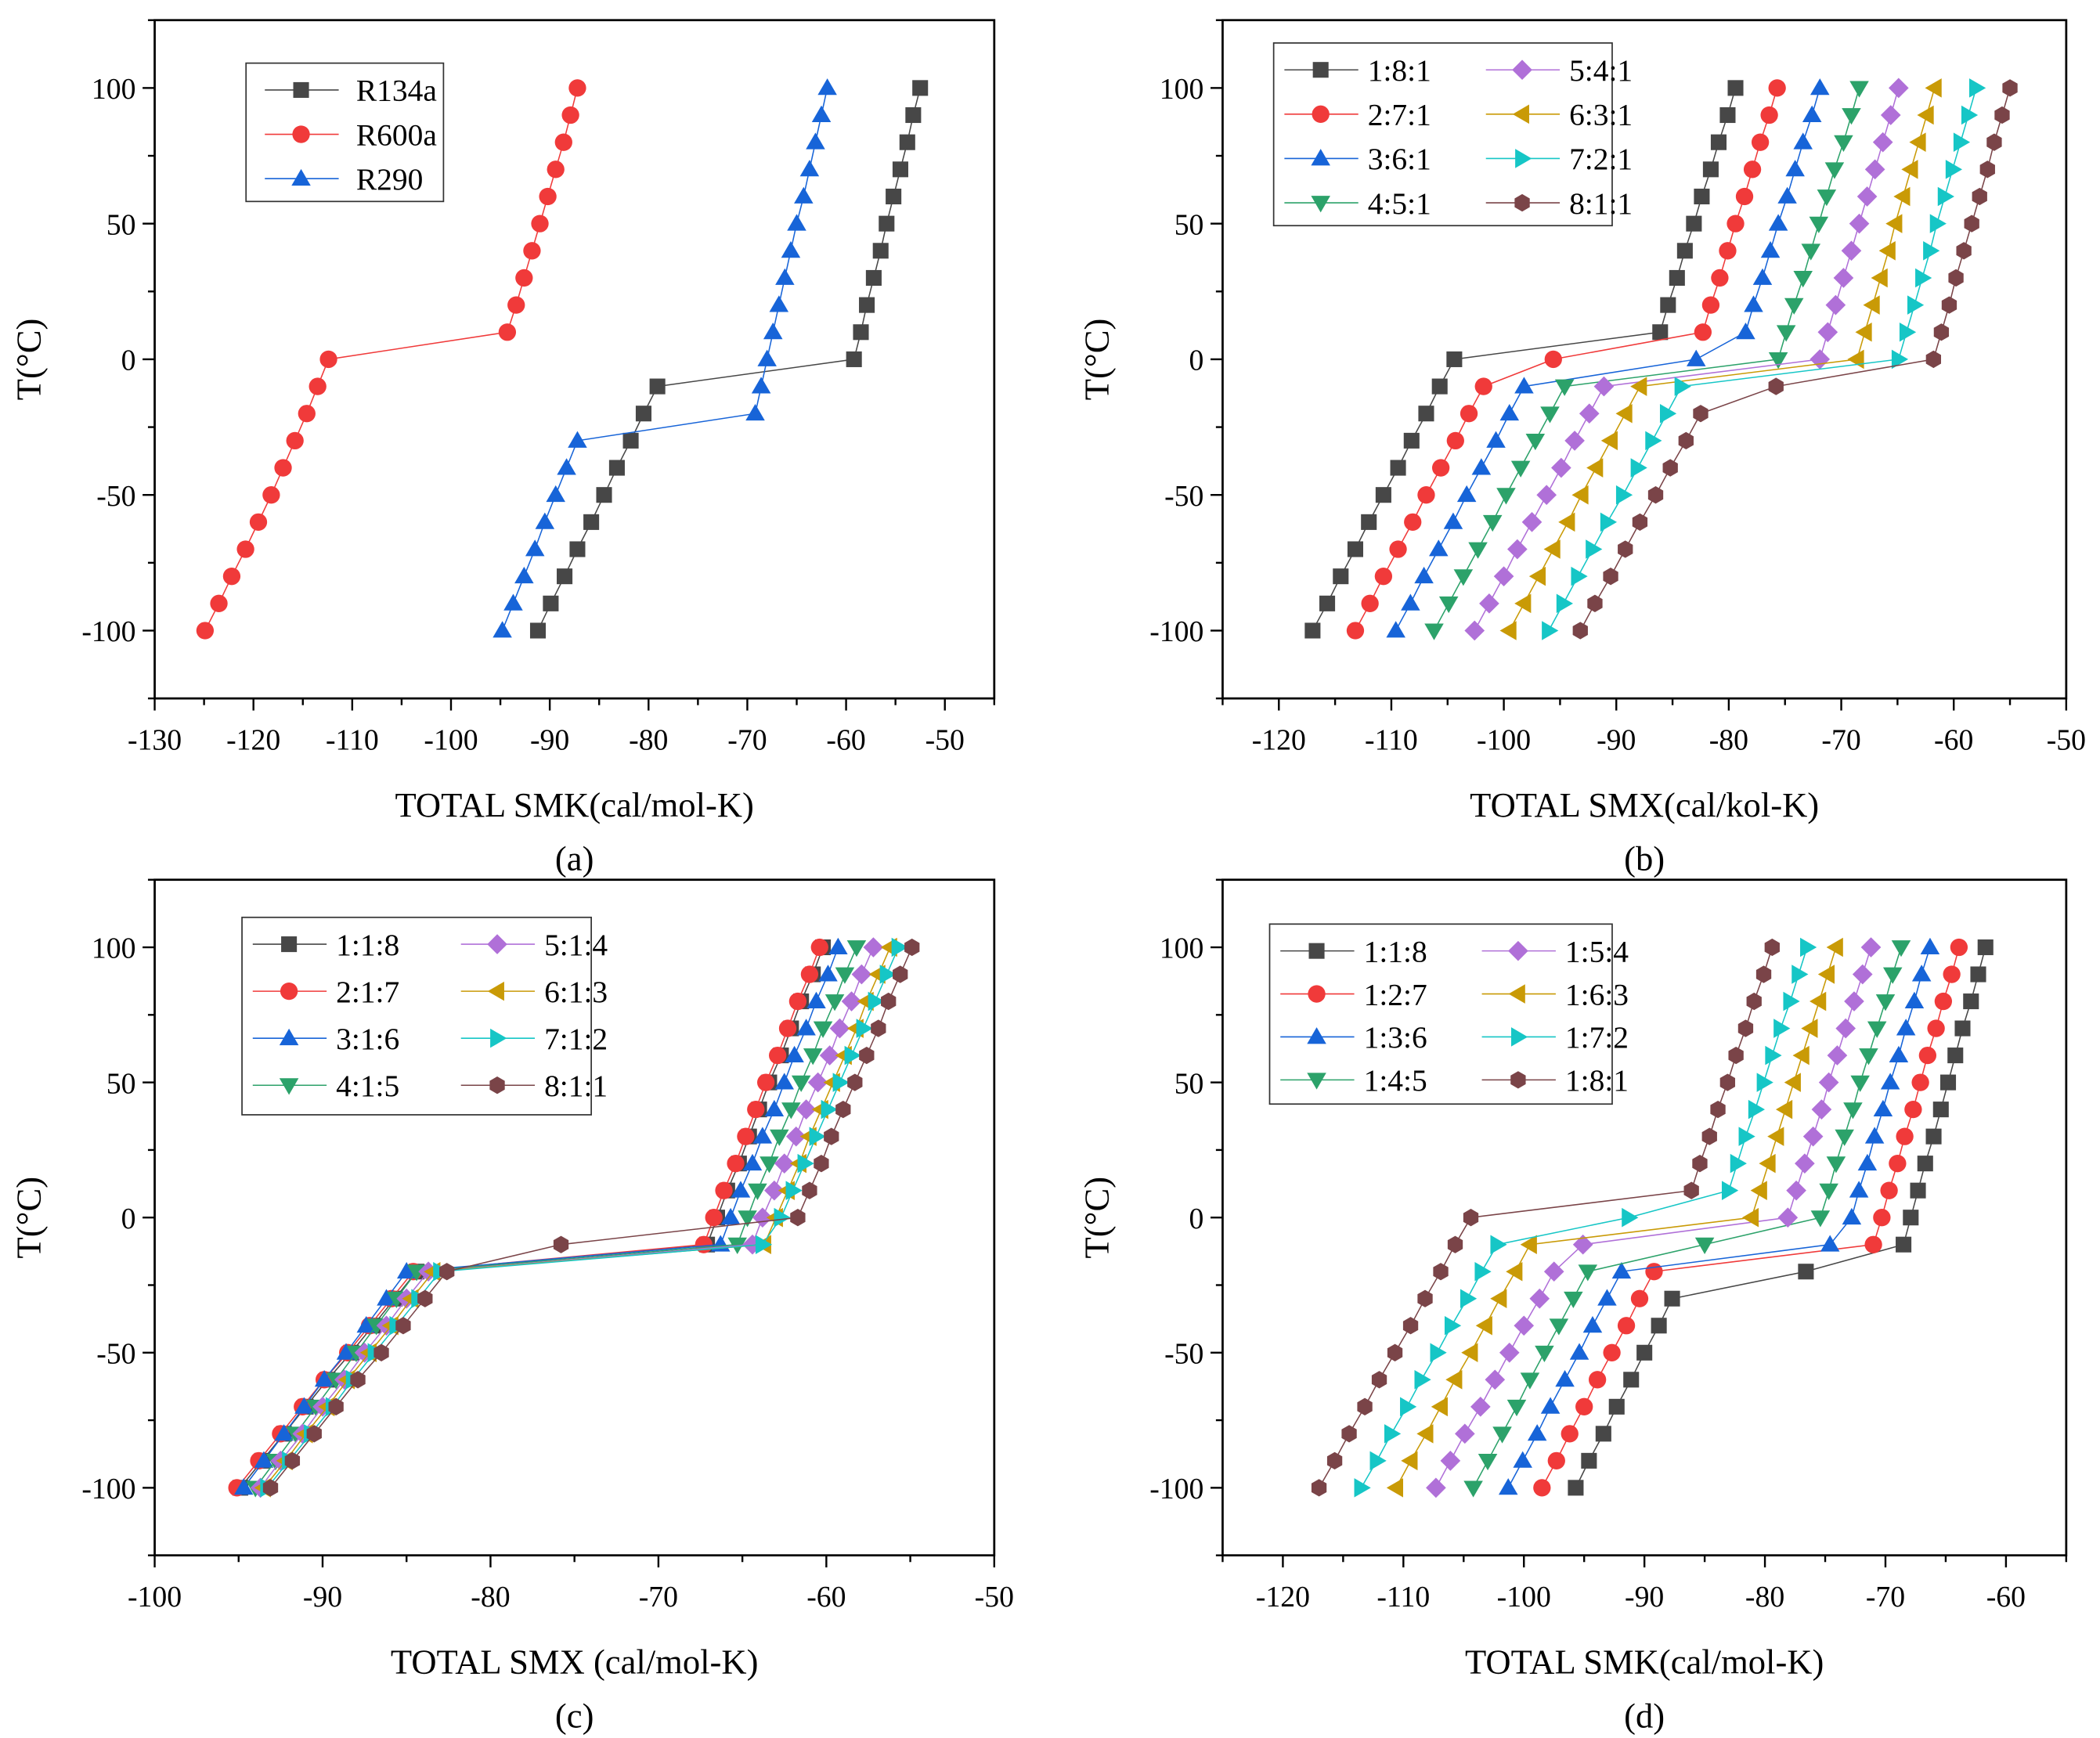  What do you see at coordinates (1452, 134) in the screenshot?
I see `legend: 1:8:1 2:7:1 3:6:1 4:5:1 5:4:1 6:3:1 7:2:1 8:1:1` at bounding box center [1452, 134].